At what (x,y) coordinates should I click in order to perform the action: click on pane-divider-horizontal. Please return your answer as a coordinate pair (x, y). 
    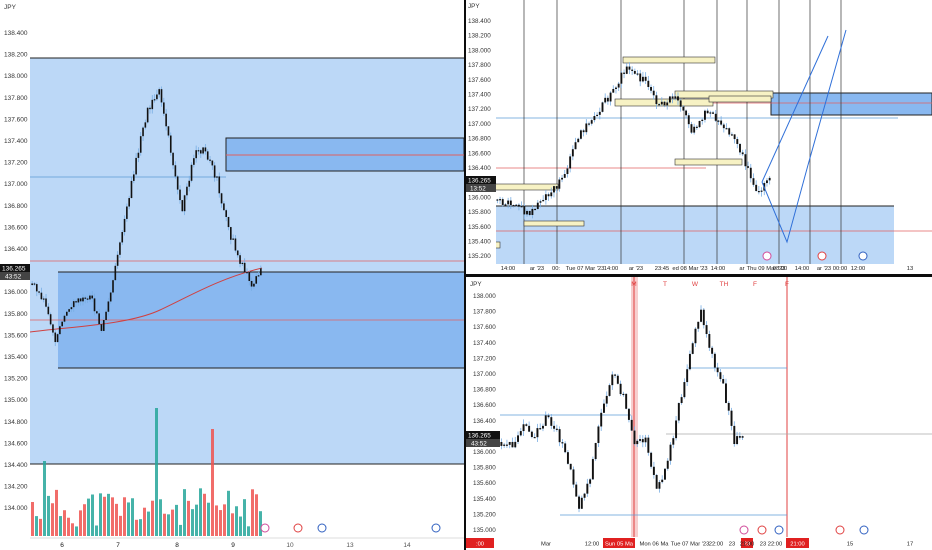
    Looking at the image, I should click on (699, 275).